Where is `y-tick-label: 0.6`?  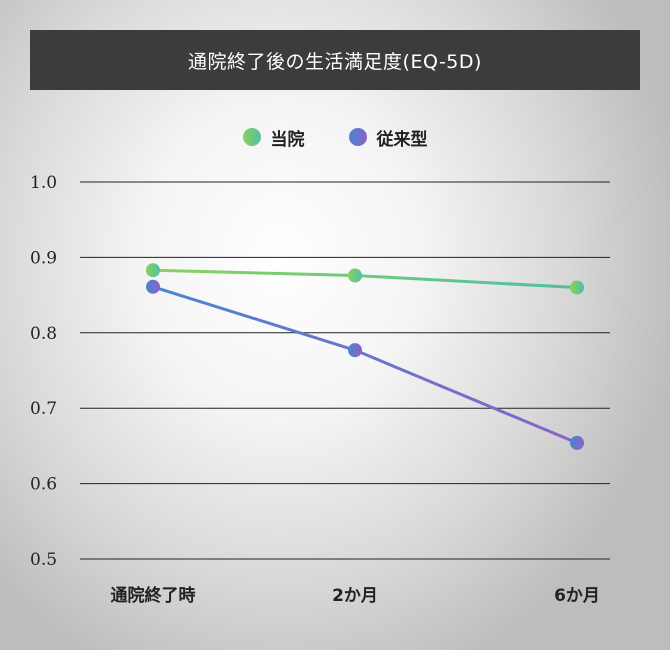
y-tick-label: 0.6 is located at coordinates (43, 485).